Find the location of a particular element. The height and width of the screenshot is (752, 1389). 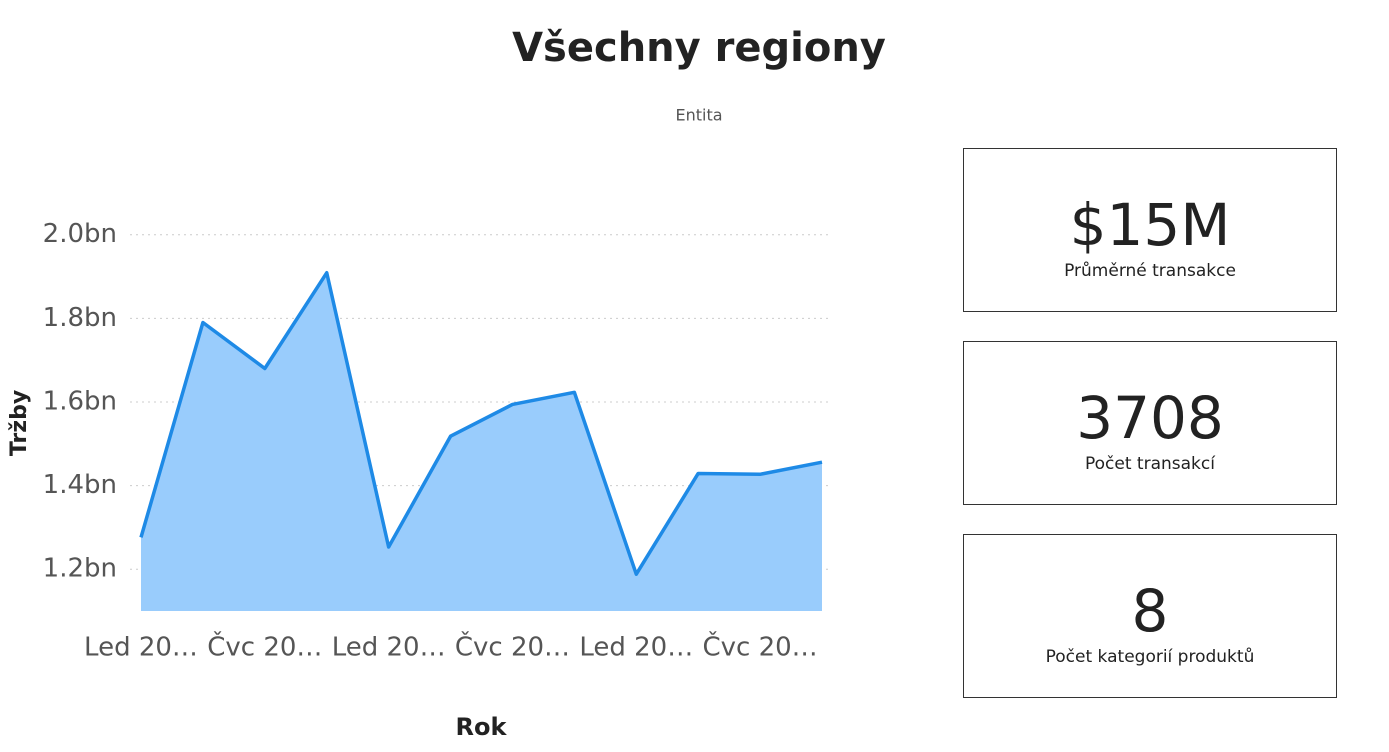

kpi-card: 8 Počet kategorií produktů is located at coordinates (1150, 616).